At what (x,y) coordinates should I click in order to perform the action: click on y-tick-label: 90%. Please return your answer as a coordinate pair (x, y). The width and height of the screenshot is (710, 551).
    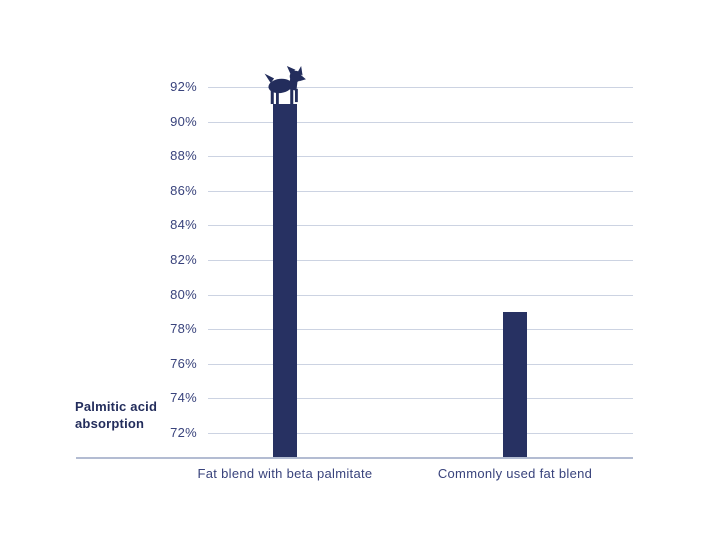
    Looking at the image, I should click on (183, 121).